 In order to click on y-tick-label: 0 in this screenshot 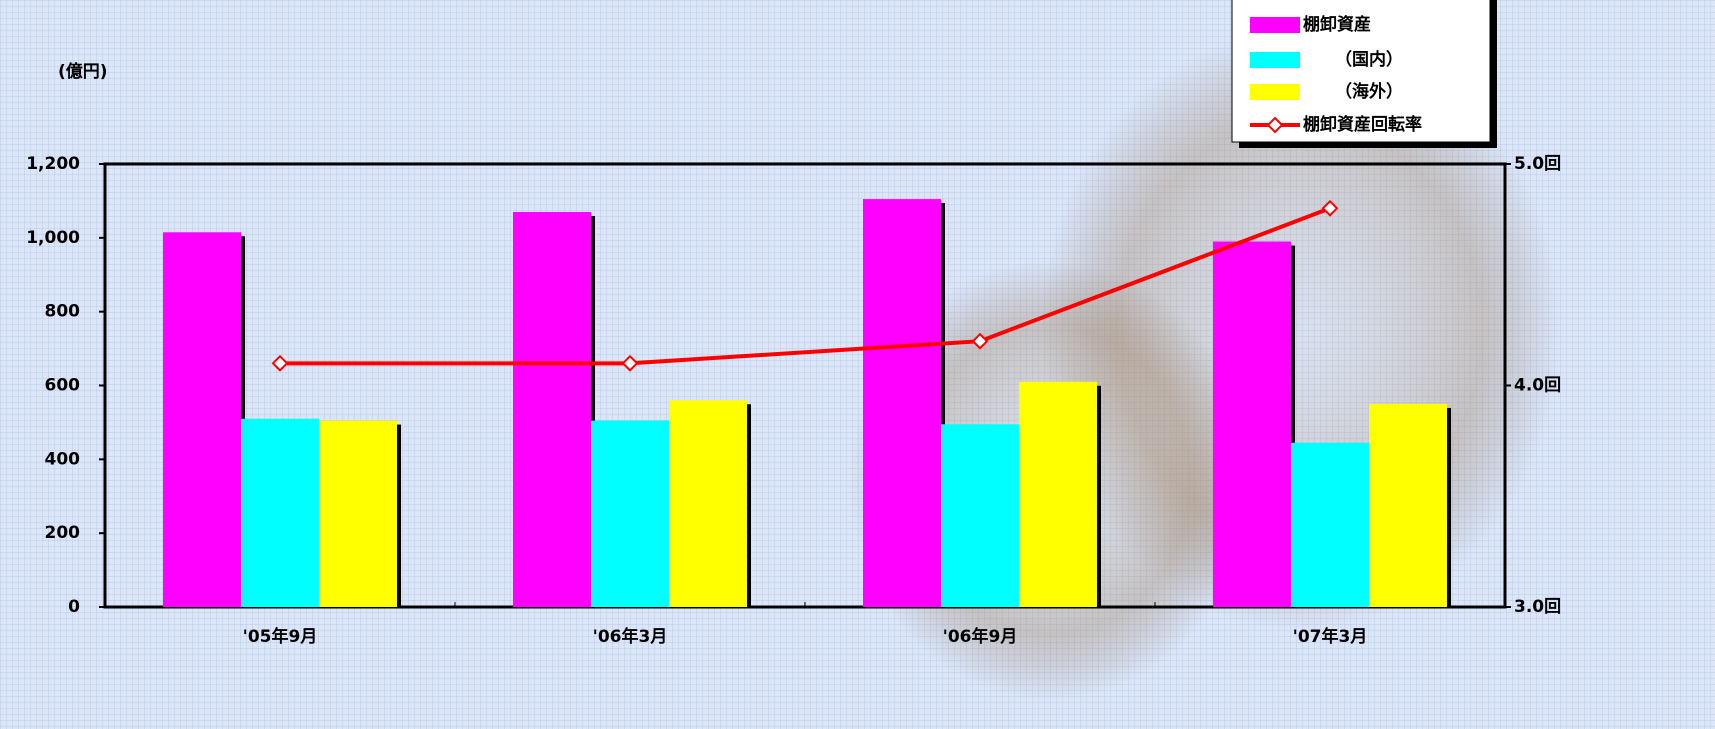, I will do `click(74, 607)`.